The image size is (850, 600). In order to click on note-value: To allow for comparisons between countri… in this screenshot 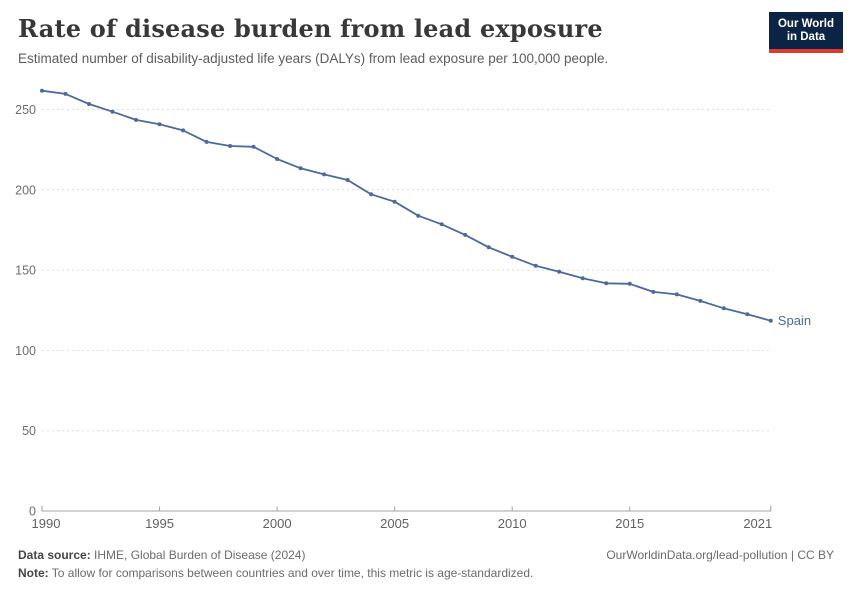, I will do `click(291, 573)`.